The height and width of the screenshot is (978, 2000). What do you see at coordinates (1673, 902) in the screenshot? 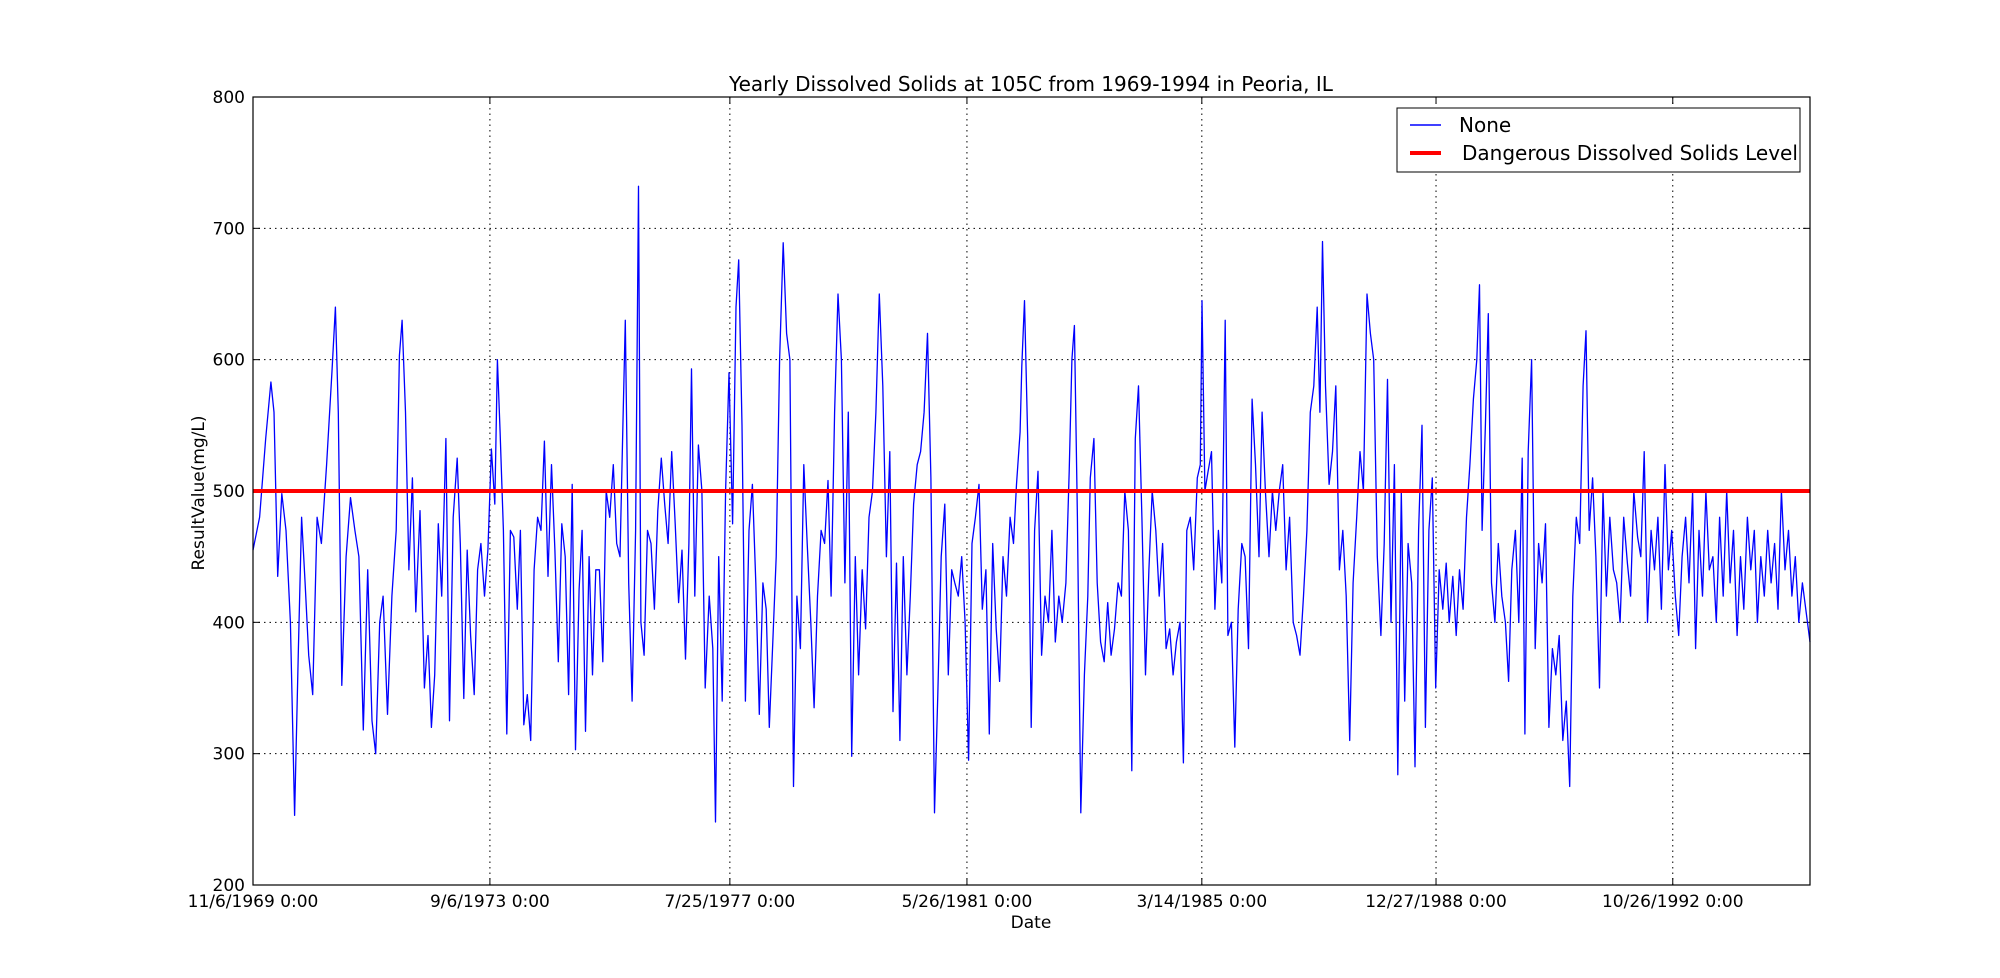
I see `x-tick-label: 10/26/1992 0:00` at bounding box center [1673, 902].